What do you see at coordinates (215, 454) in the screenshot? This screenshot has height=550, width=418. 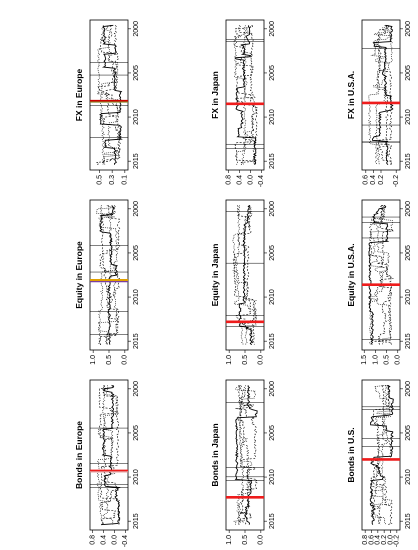 I see `panel-title: Bonds in Japan` at bounding box center [215, 454].